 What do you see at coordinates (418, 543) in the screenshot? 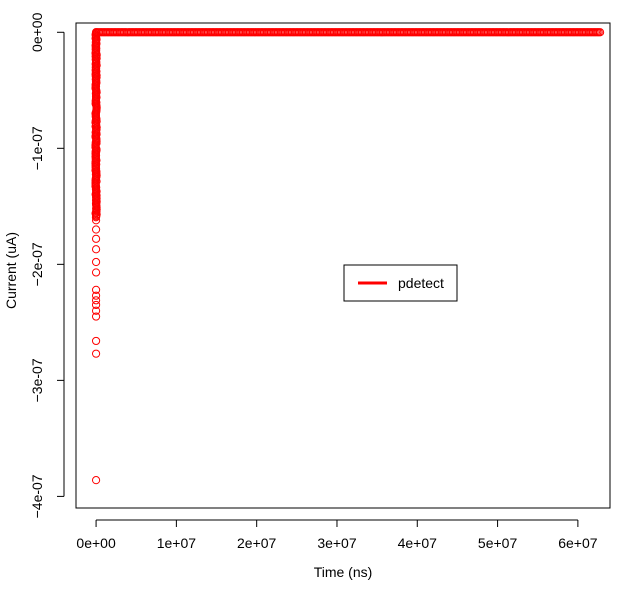
I see `x-tick-label: 4e+07` at bounding box center [418, 543].